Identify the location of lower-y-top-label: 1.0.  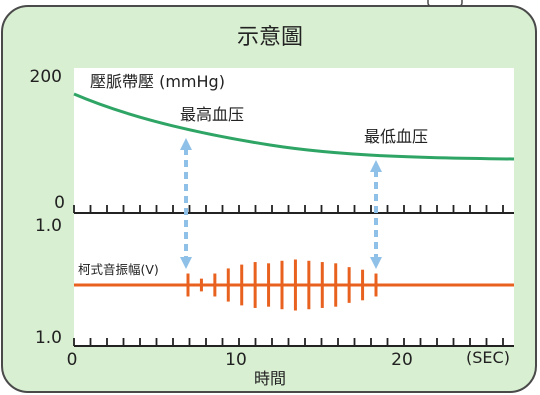
(48, 226).